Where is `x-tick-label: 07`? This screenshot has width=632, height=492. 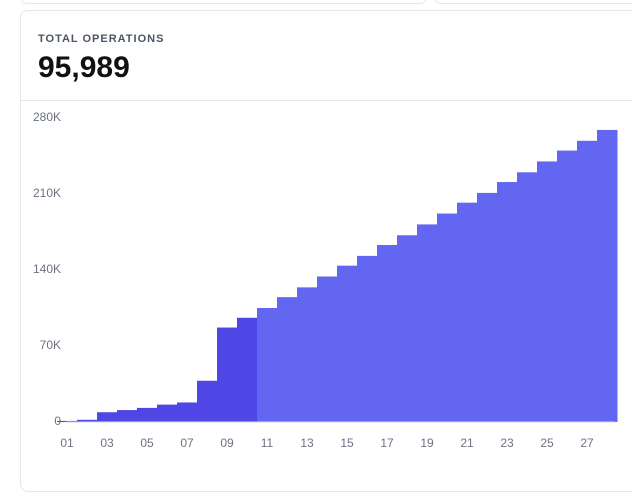 x-tick-label: 07 is located at coordinates (187, 443).